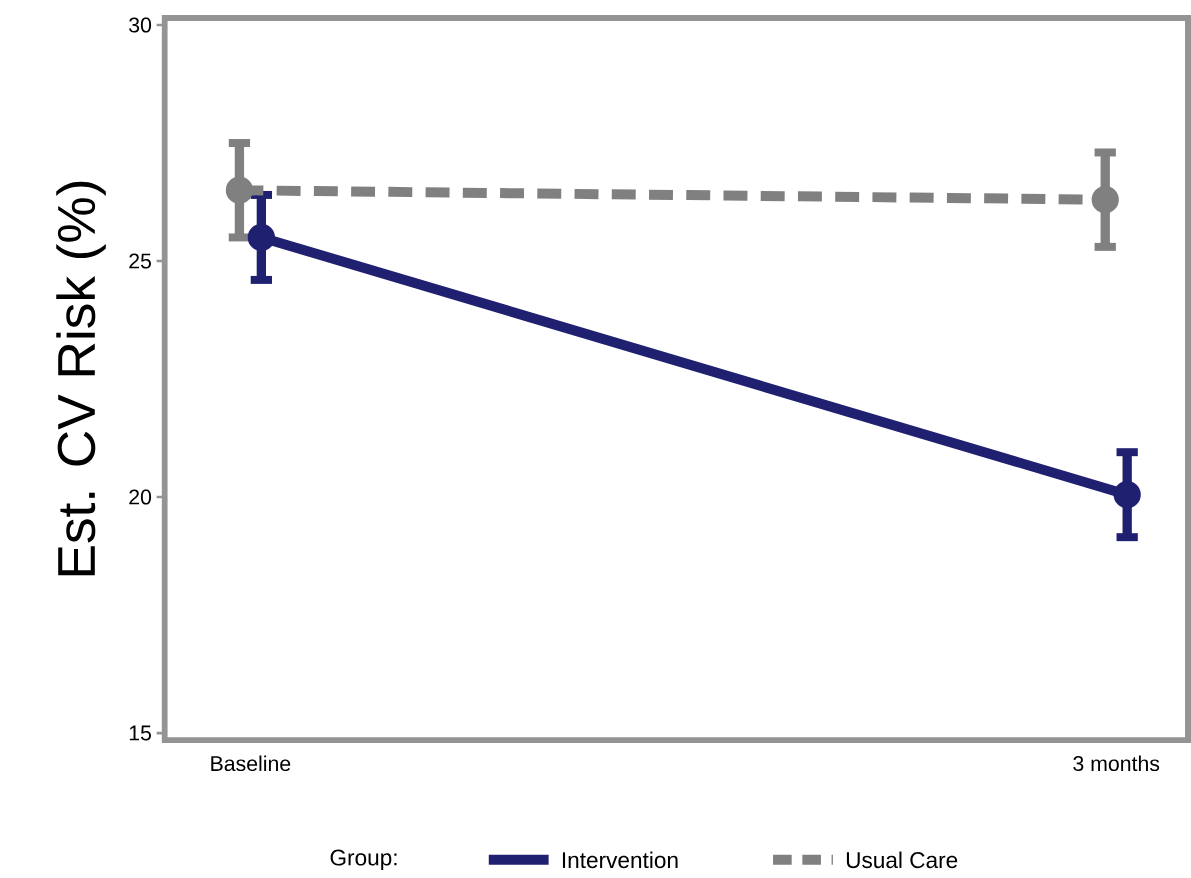  I want to click on legend-title: Group:, so click(363, 860).